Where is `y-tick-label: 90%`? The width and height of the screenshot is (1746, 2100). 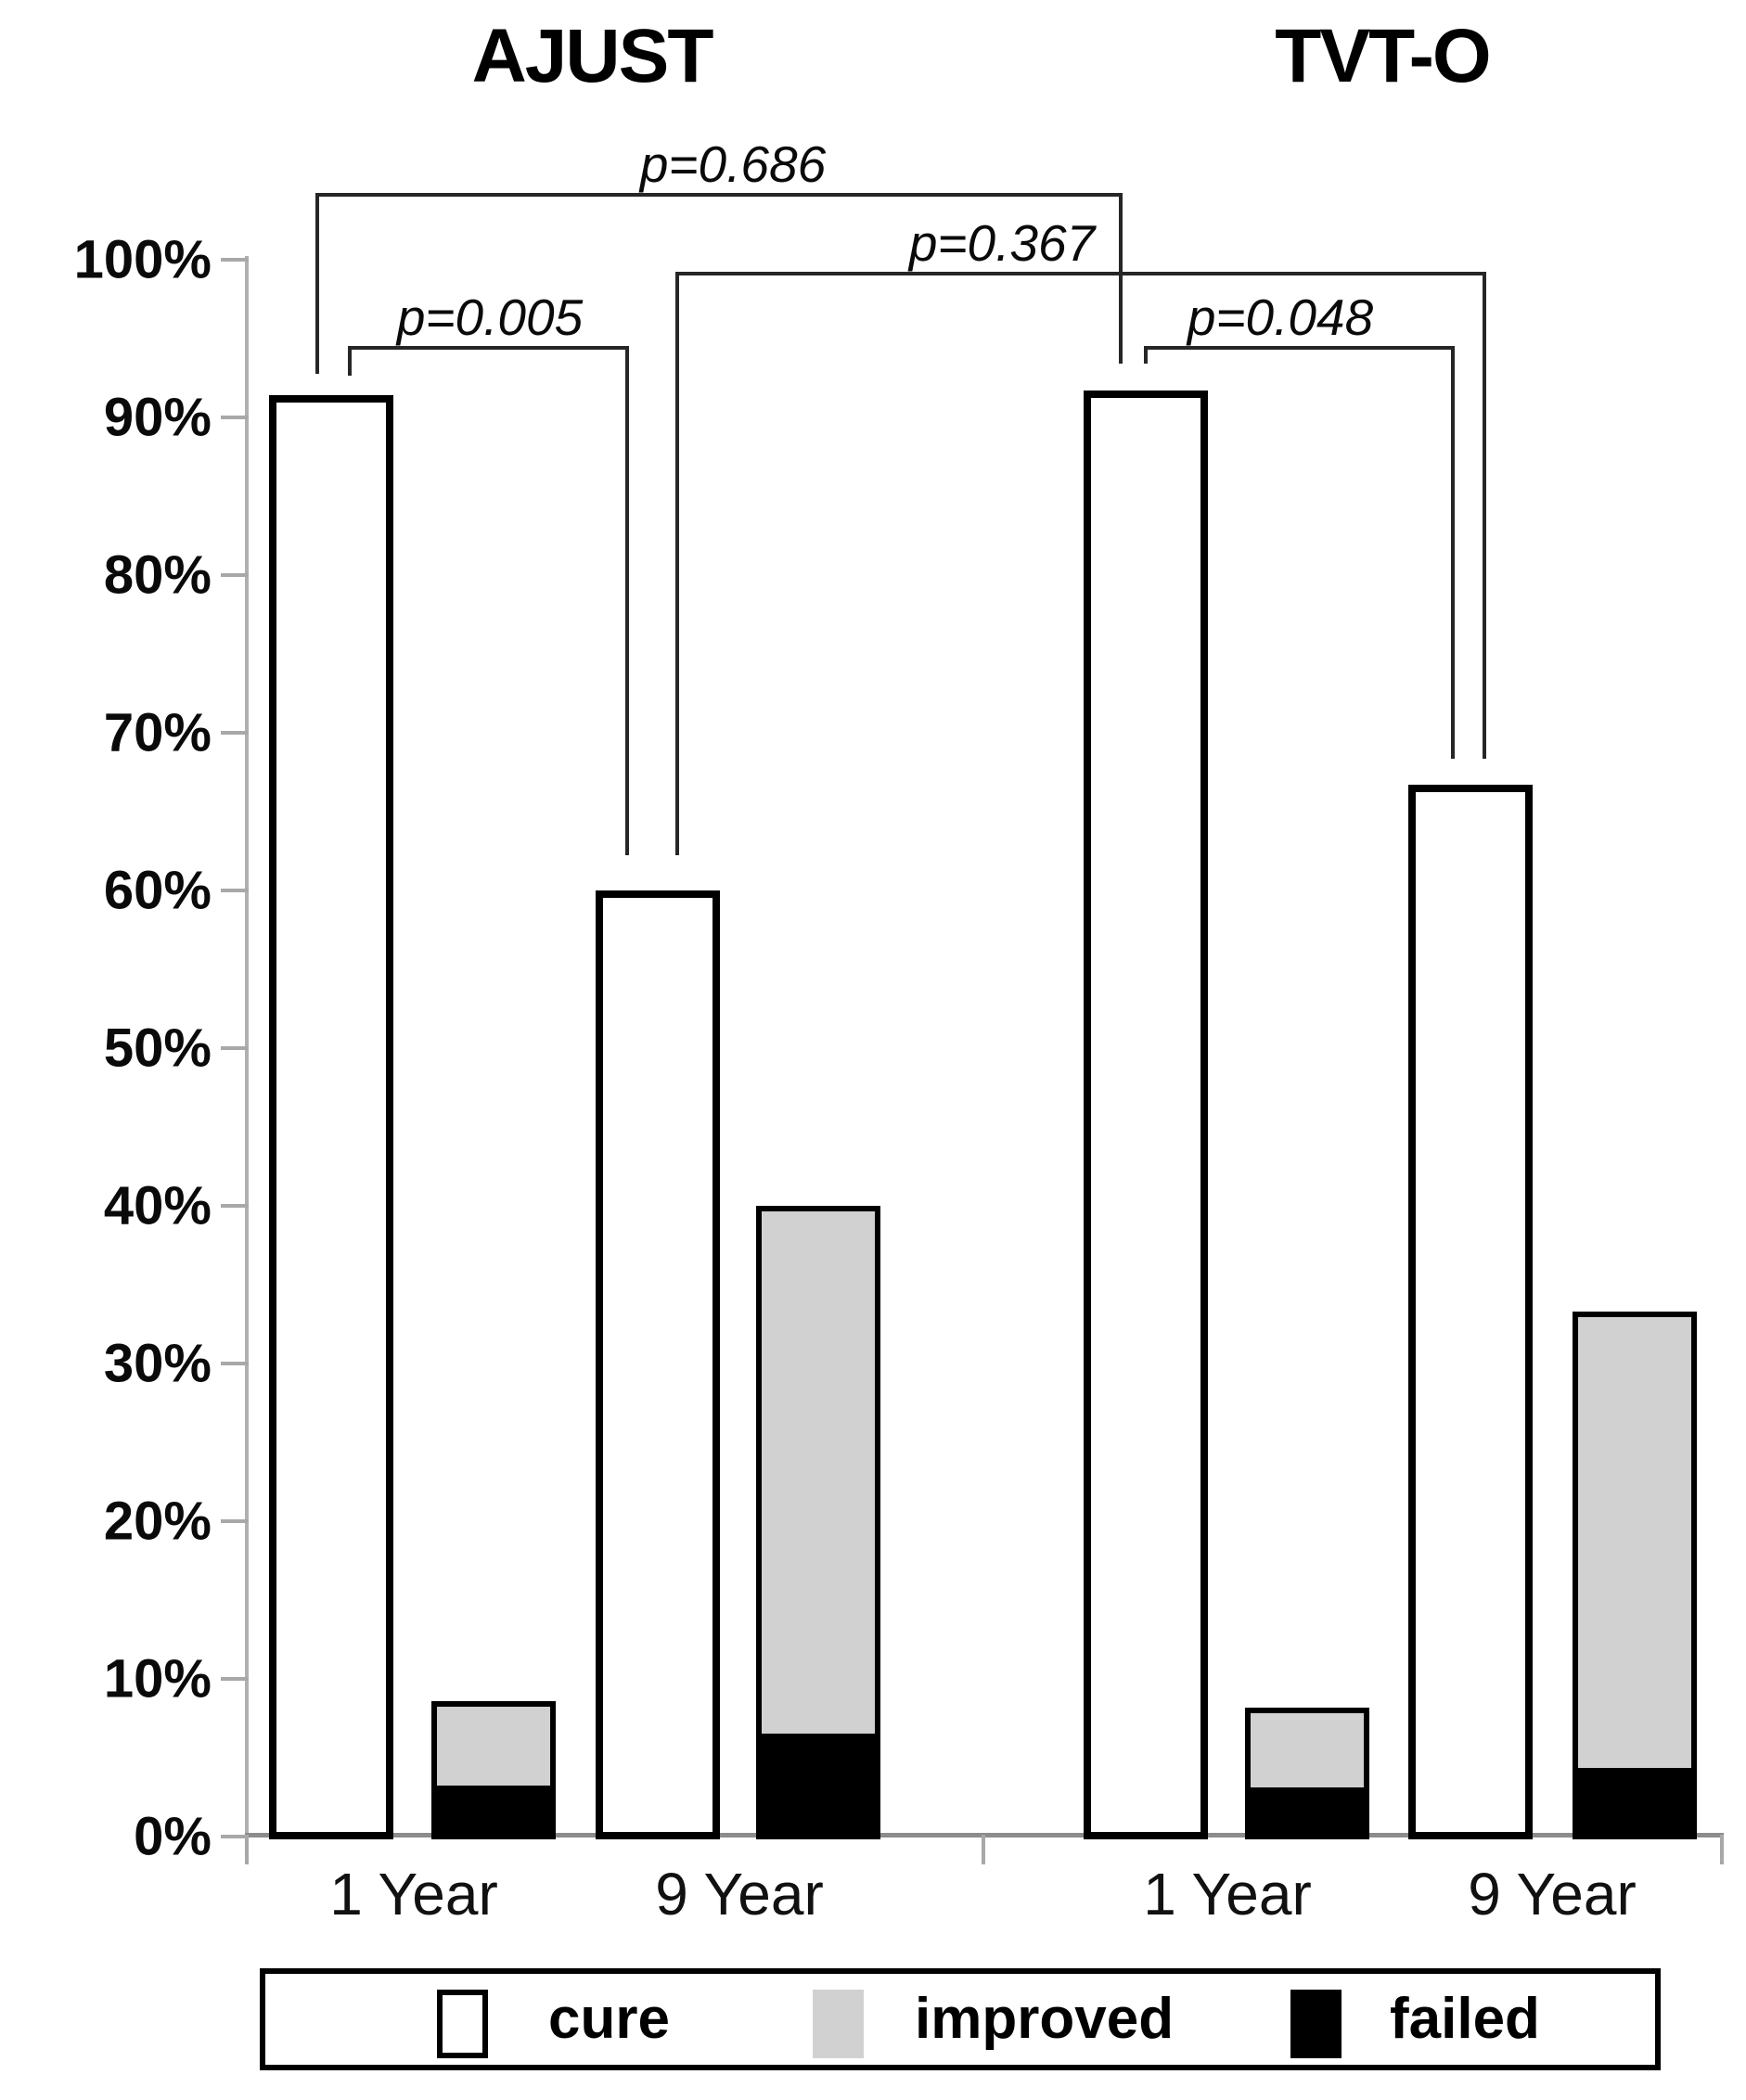
y-tick-label: 90% is located at coordinates (157, 417).